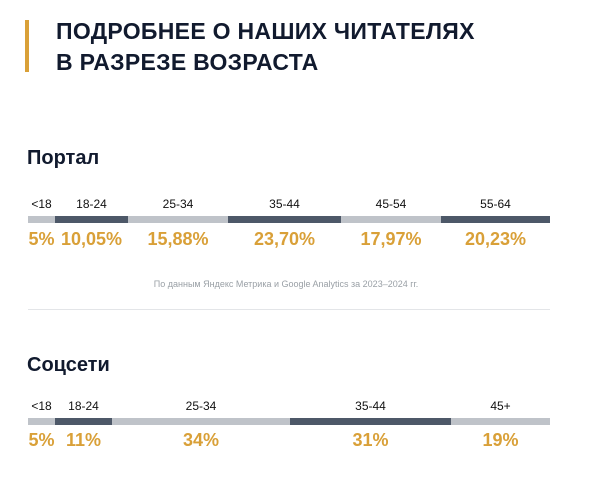 The height and width of the screenshot is (496, 600). What do you see at coordinates (265, 31) in the screenshot?
I see `title-line-1: ПОДРОБНЕЕ О НАШИХ ЧИТАТЕЛЯХ` at bounding box center [265, 31].